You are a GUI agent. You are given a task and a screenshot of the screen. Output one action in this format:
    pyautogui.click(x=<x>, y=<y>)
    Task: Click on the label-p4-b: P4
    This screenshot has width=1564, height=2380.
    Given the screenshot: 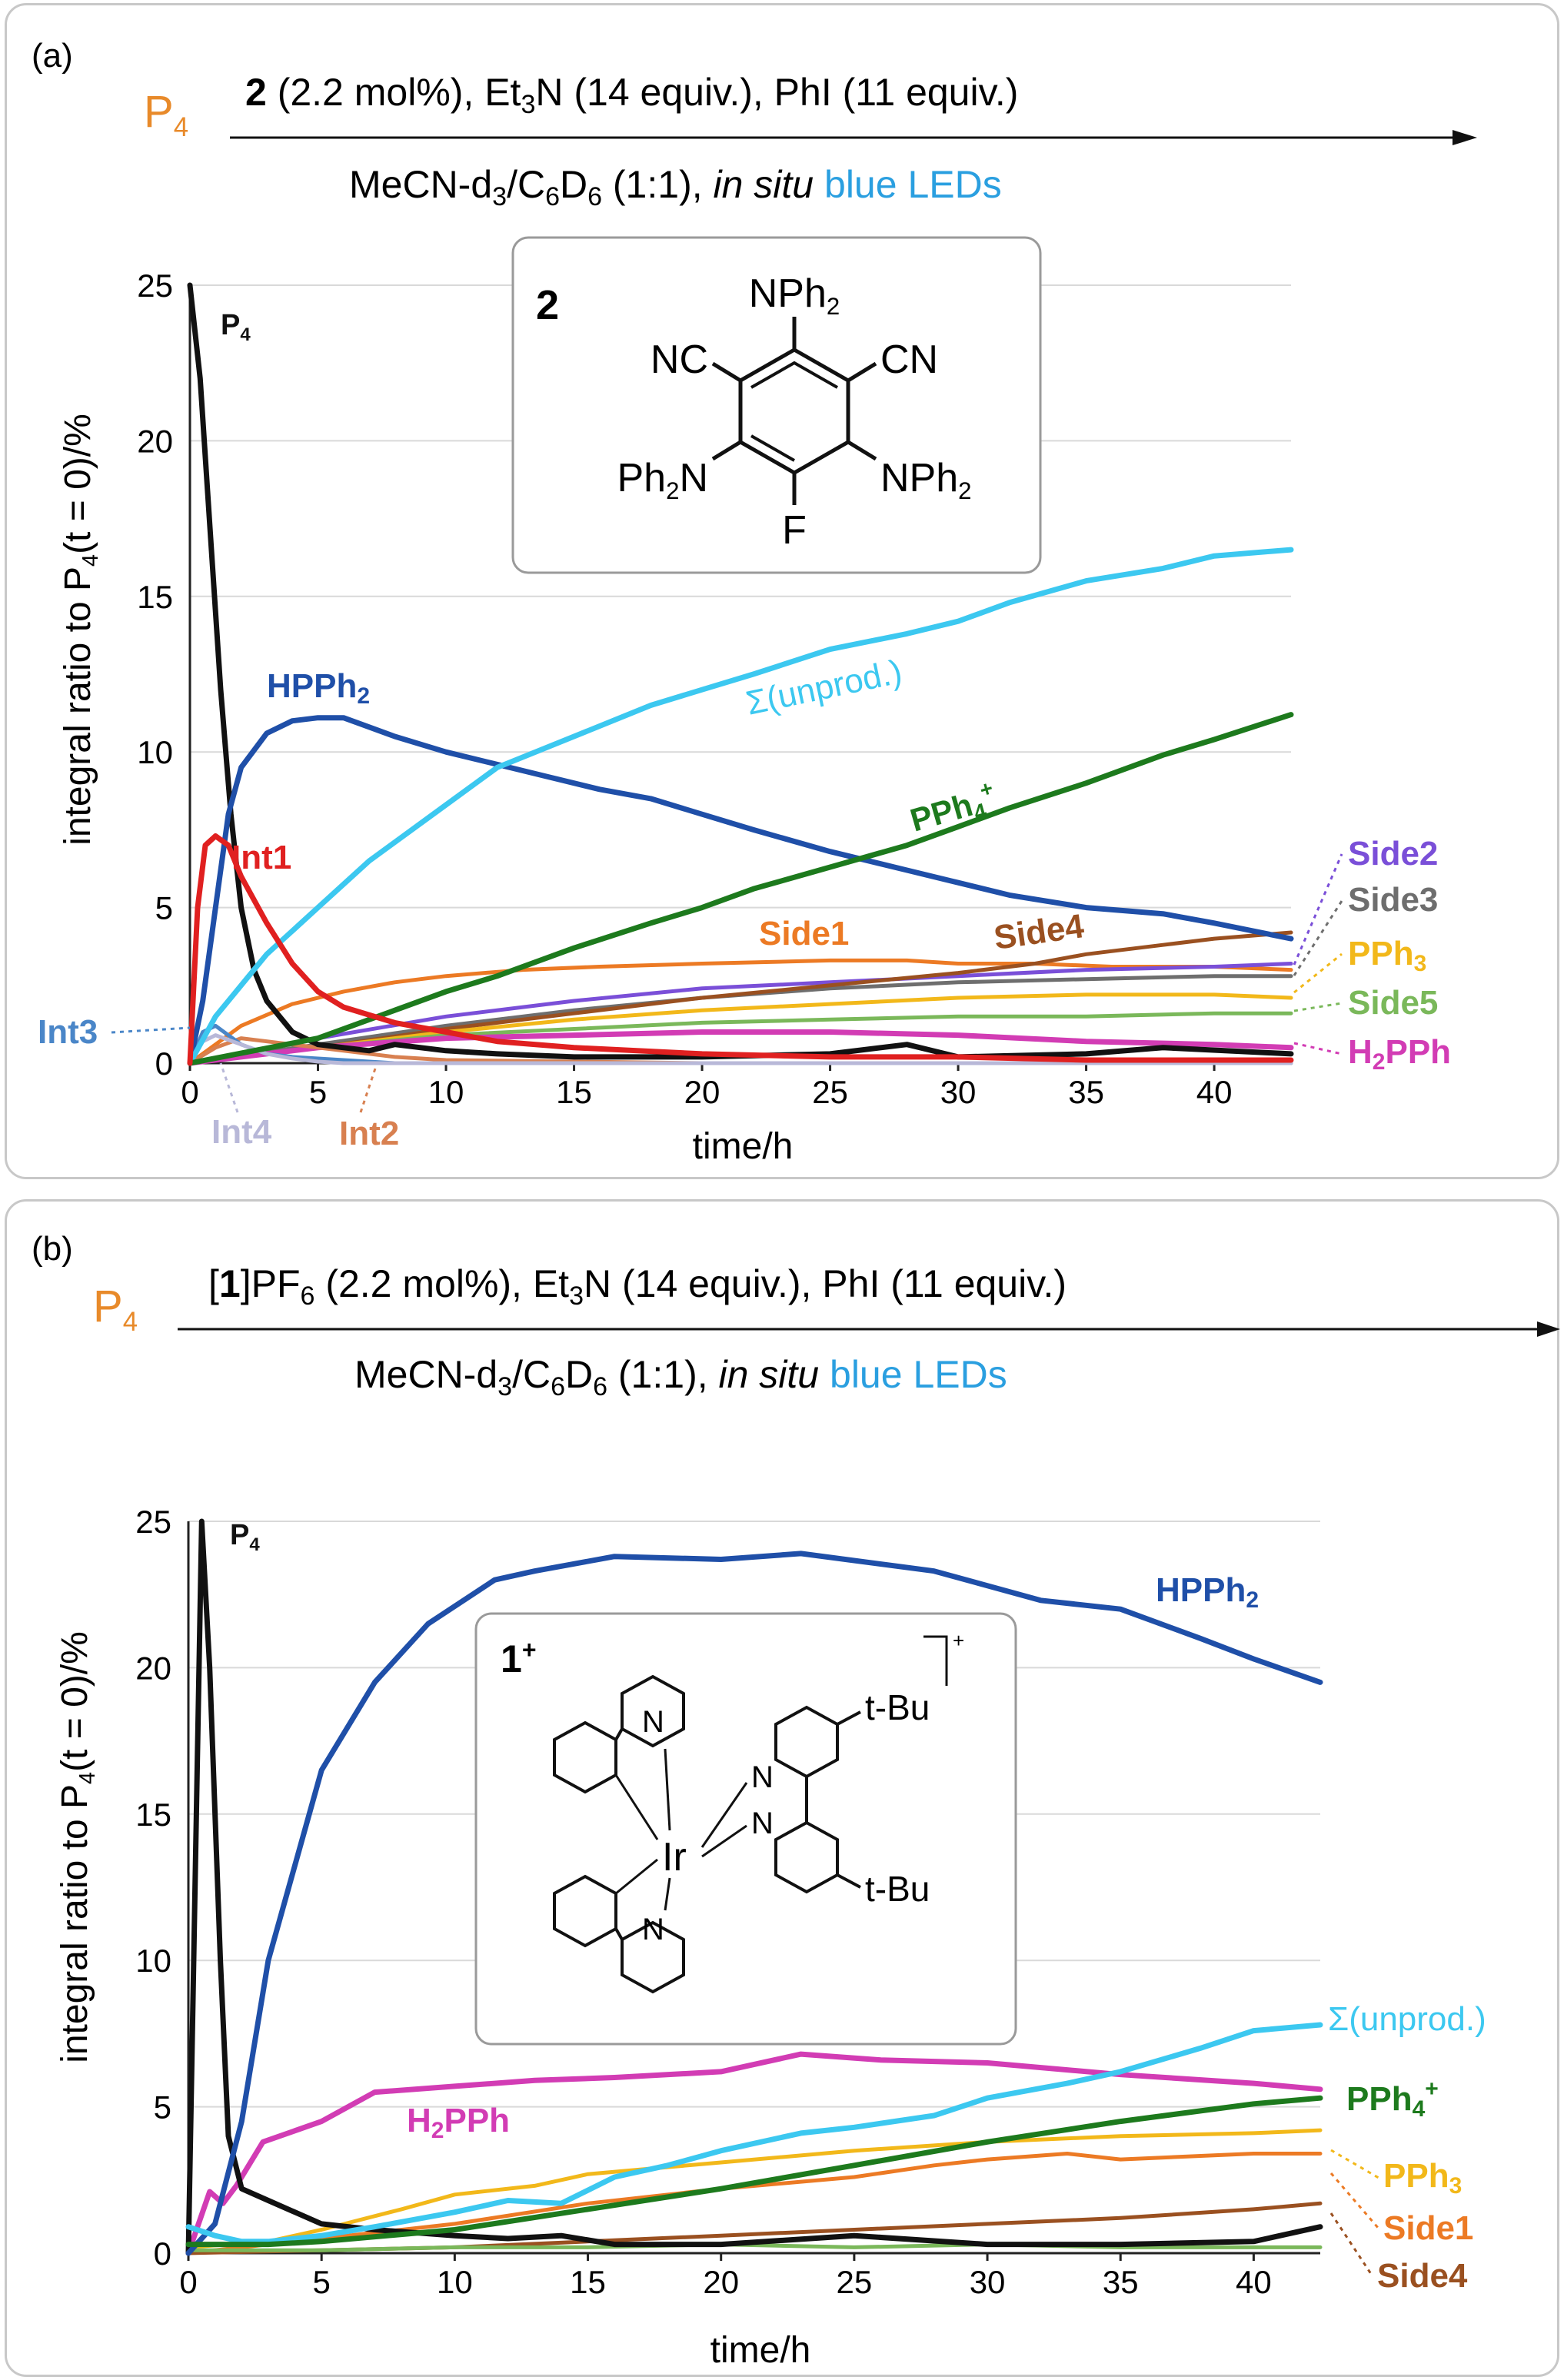 What is the action you would take?
    pyautogui.click(x=245, y=1537)
    